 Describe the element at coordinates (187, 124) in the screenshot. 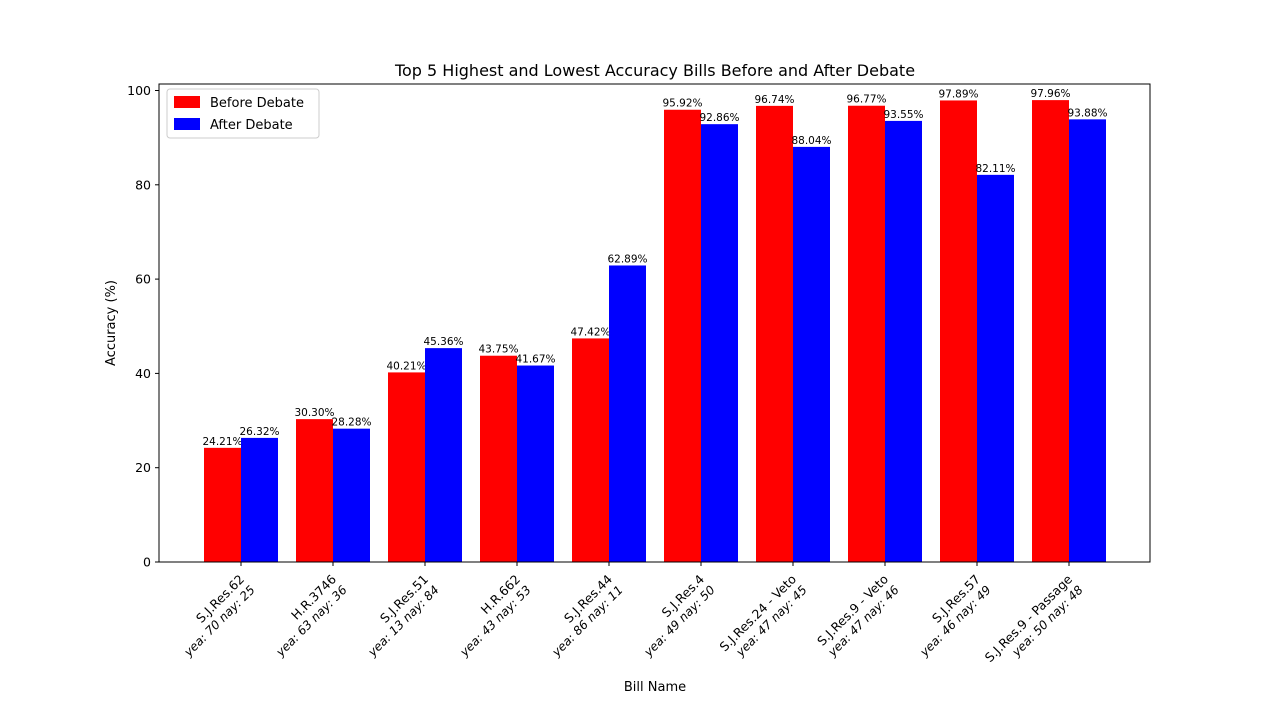

I see `legend-swatch-after` at that location.